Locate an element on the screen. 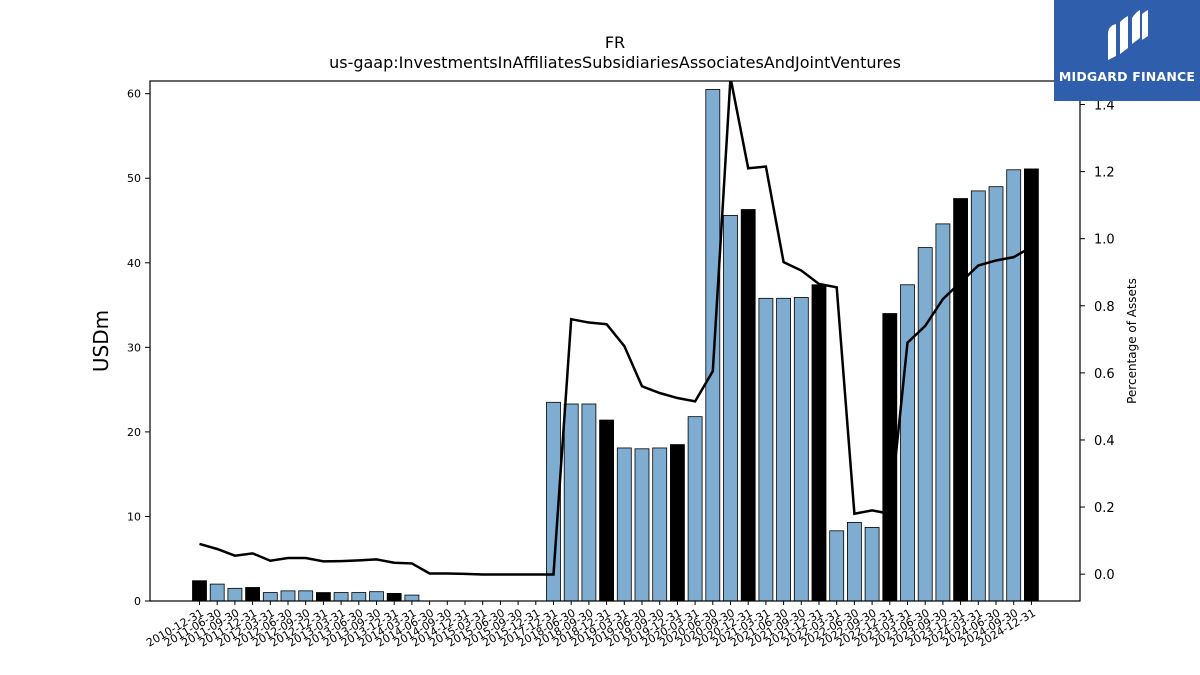 This screenshot has height=675, width=1200. chart-title: FR is located at coordinates (615, 42).